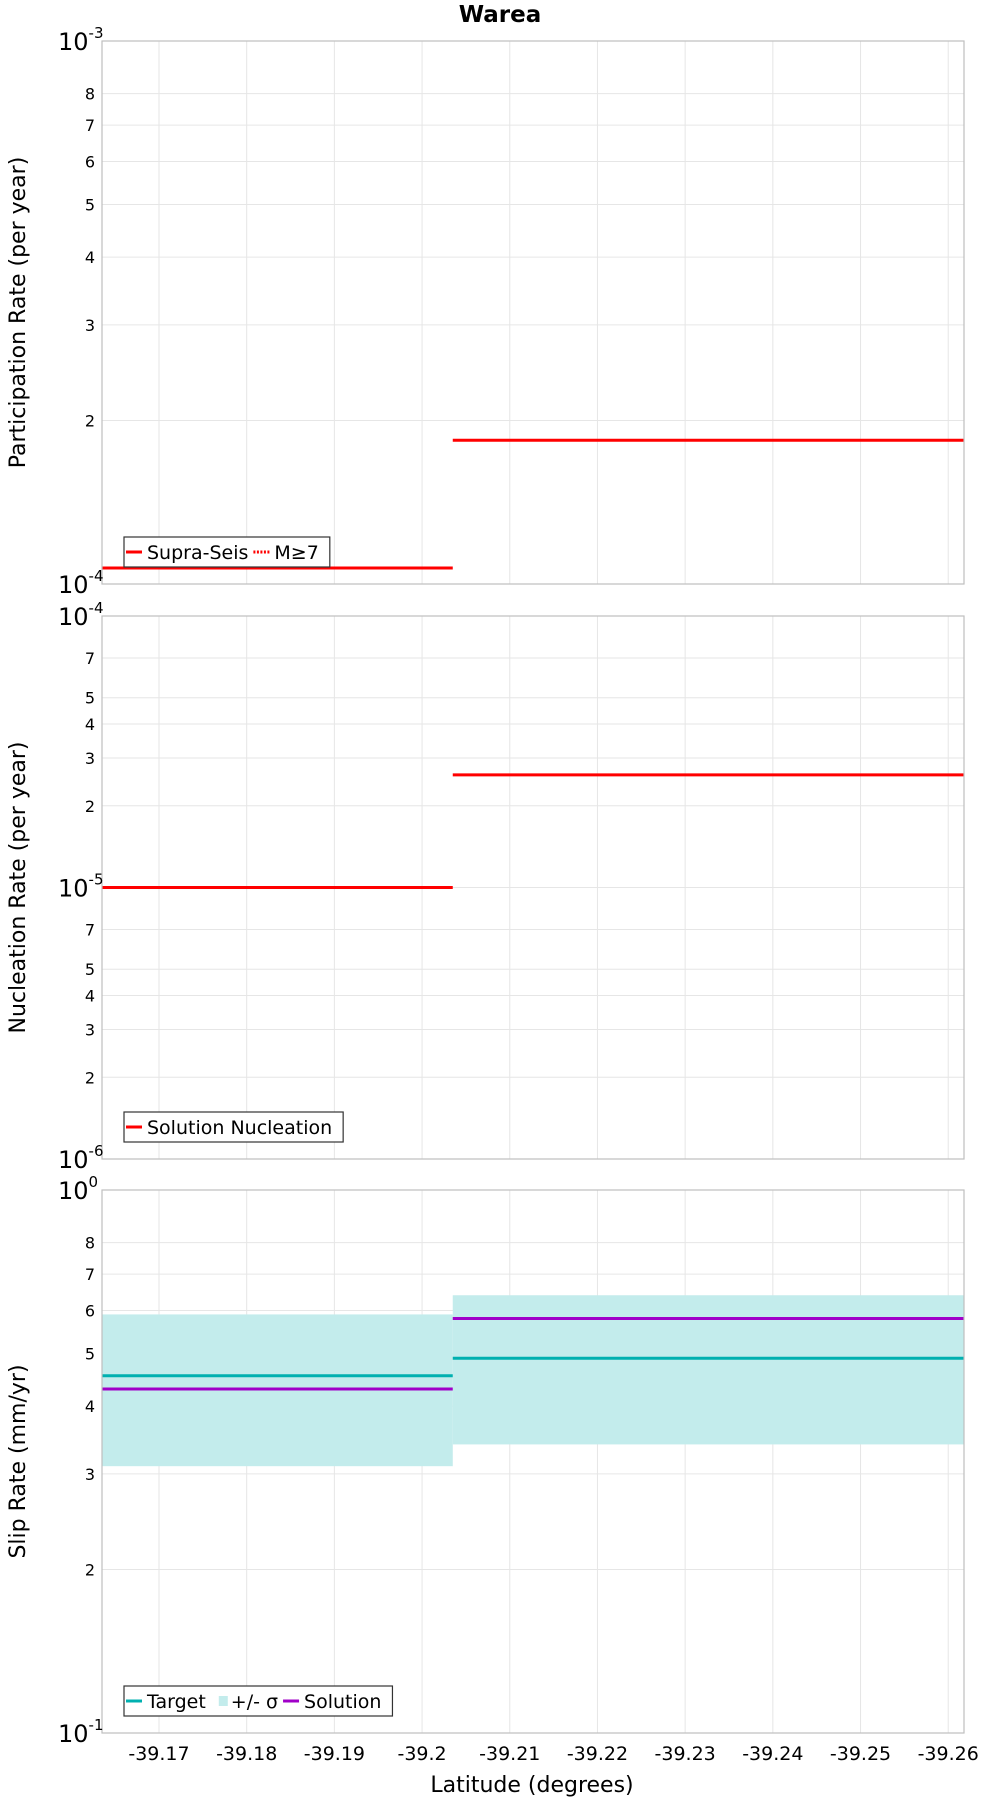 The width and height of the screenshot is (1000, 1800). I want to click on x-tick-label: -39.23, so click(685, 1754).